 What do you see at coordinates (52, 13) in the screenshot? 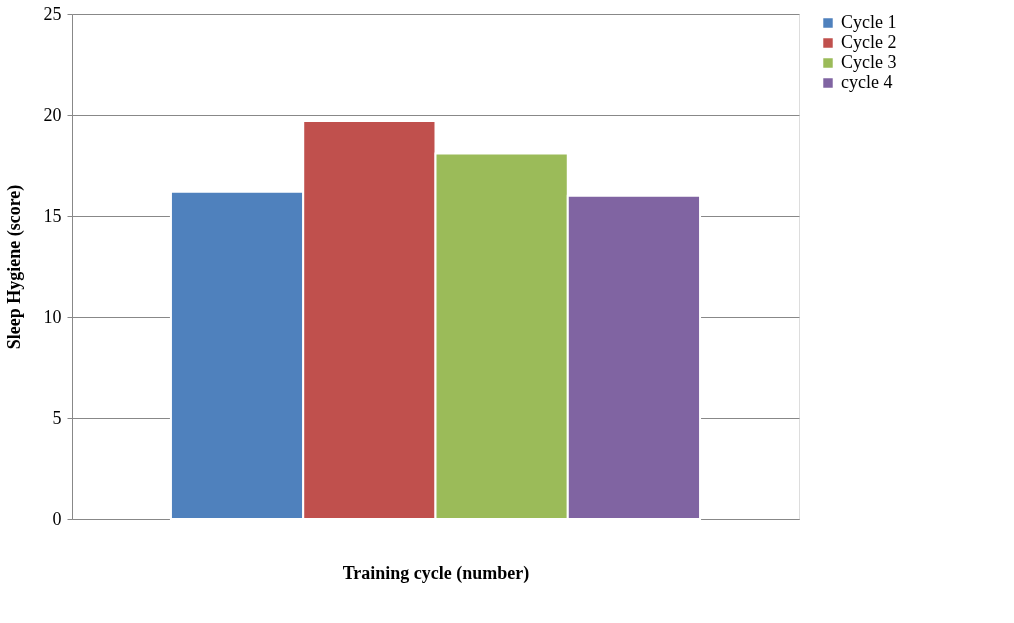
I see `y-tick-label: 25` at bounding box center [52, 13].